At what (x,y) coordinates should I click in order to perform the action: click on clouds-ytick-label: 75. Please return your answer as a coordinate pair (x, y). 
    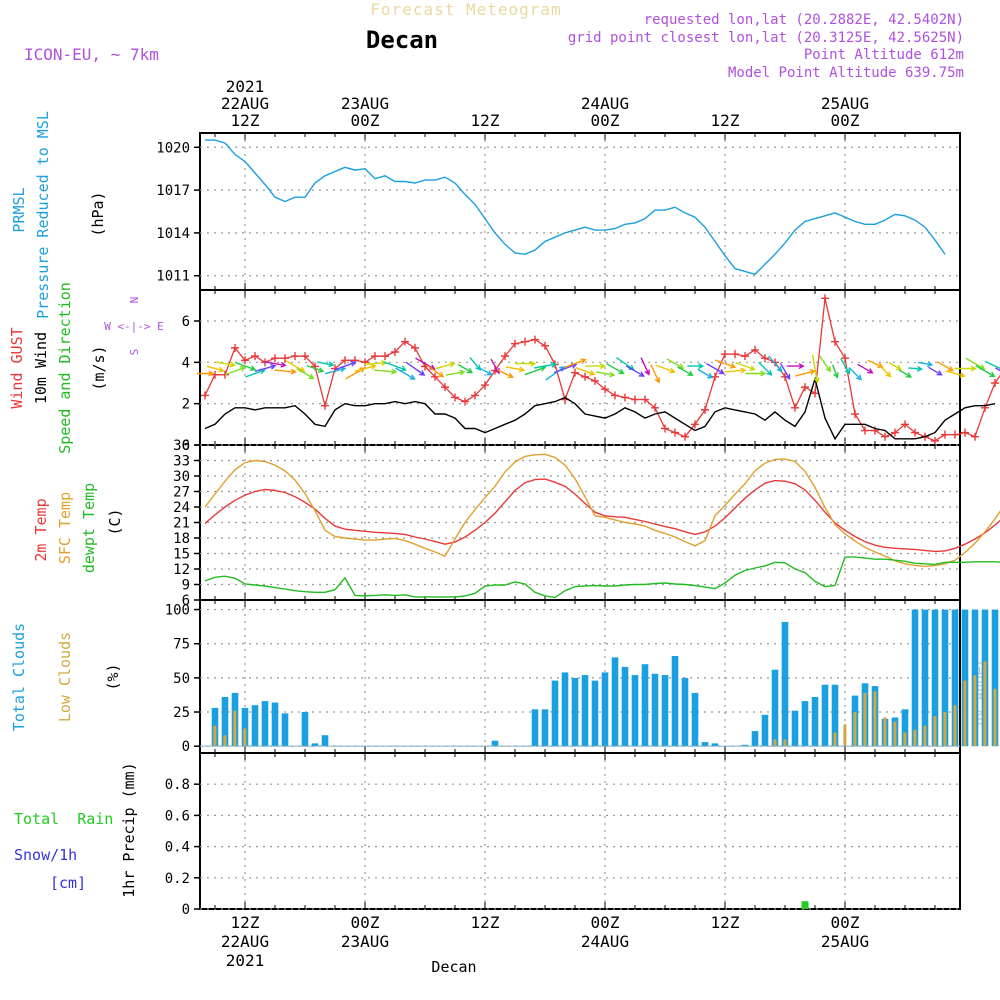
    Looking at the image, I should click on (181, 645).